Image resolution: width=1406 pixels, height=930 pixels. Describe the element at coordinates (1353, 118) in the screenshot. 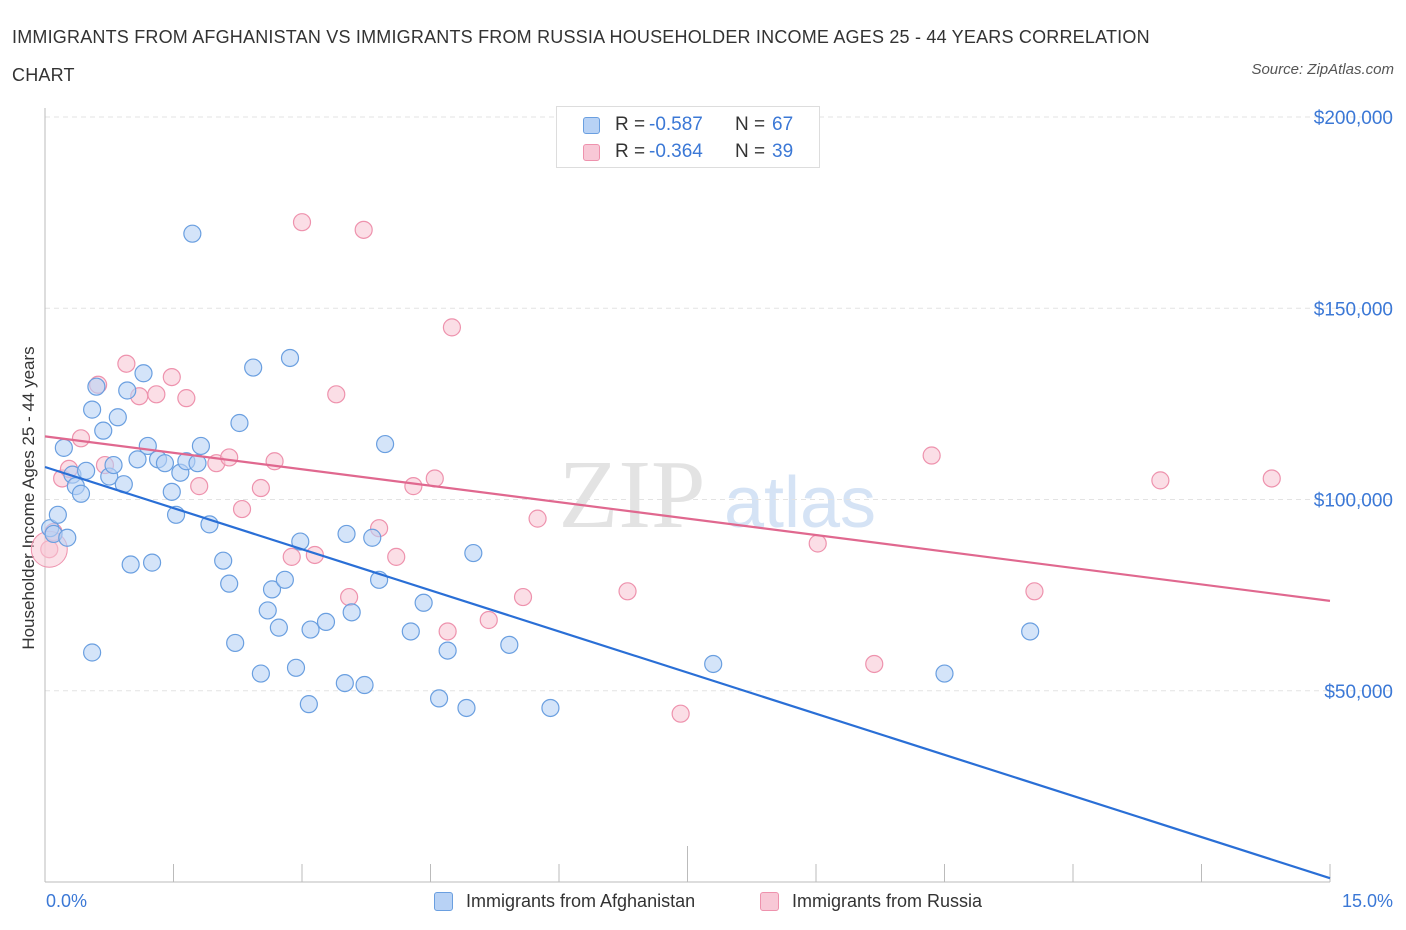

I see `y-tick-label: $200,000` at that location.